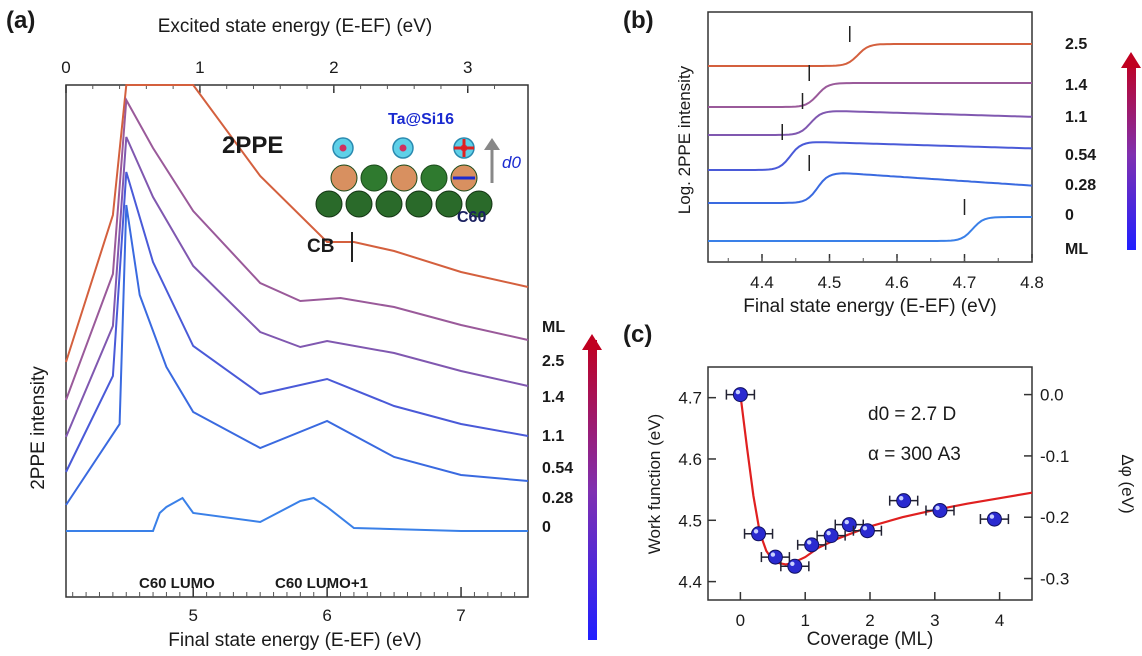 This screenshot has width=1142, height=656. Describe the element at coordinates (65, 67) in the screenshot. I see `top-tick-label: 0` at that location.